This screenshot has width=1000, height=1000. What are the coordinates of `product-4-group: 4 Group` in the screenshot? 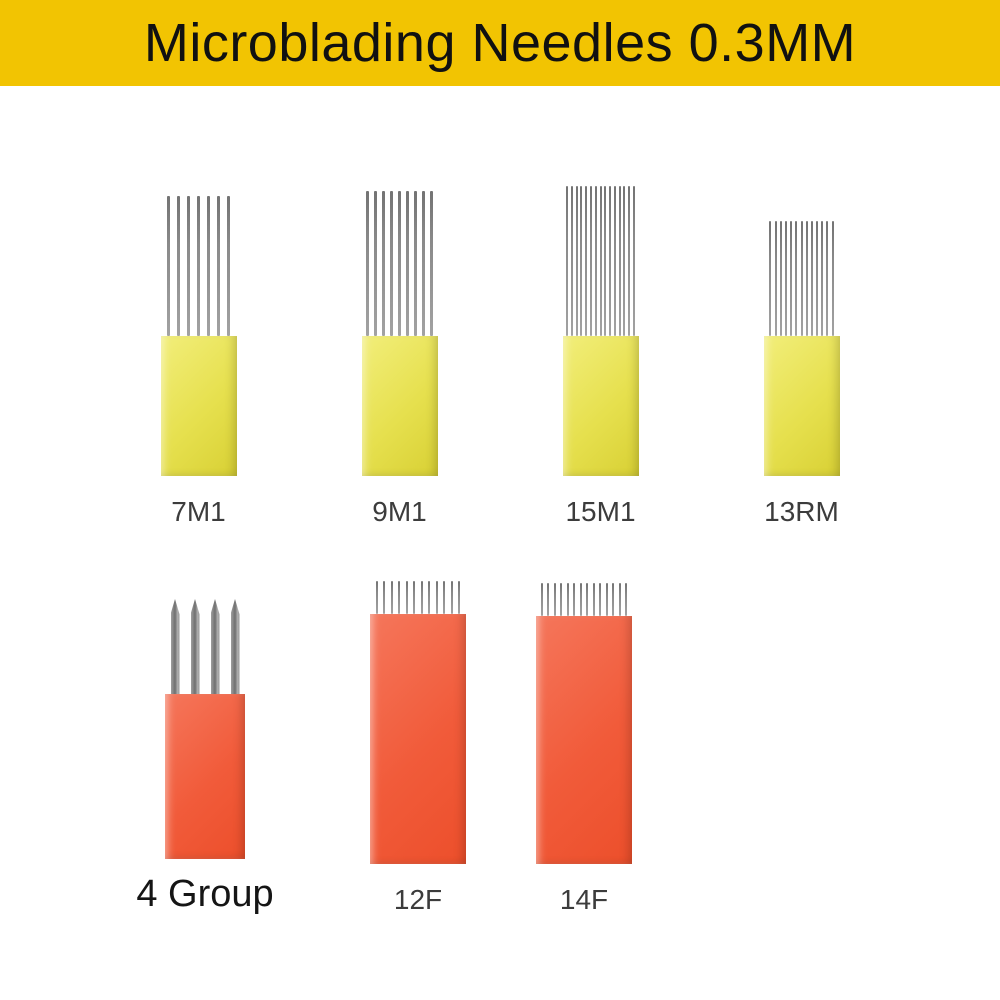 It's located at (205, 757).